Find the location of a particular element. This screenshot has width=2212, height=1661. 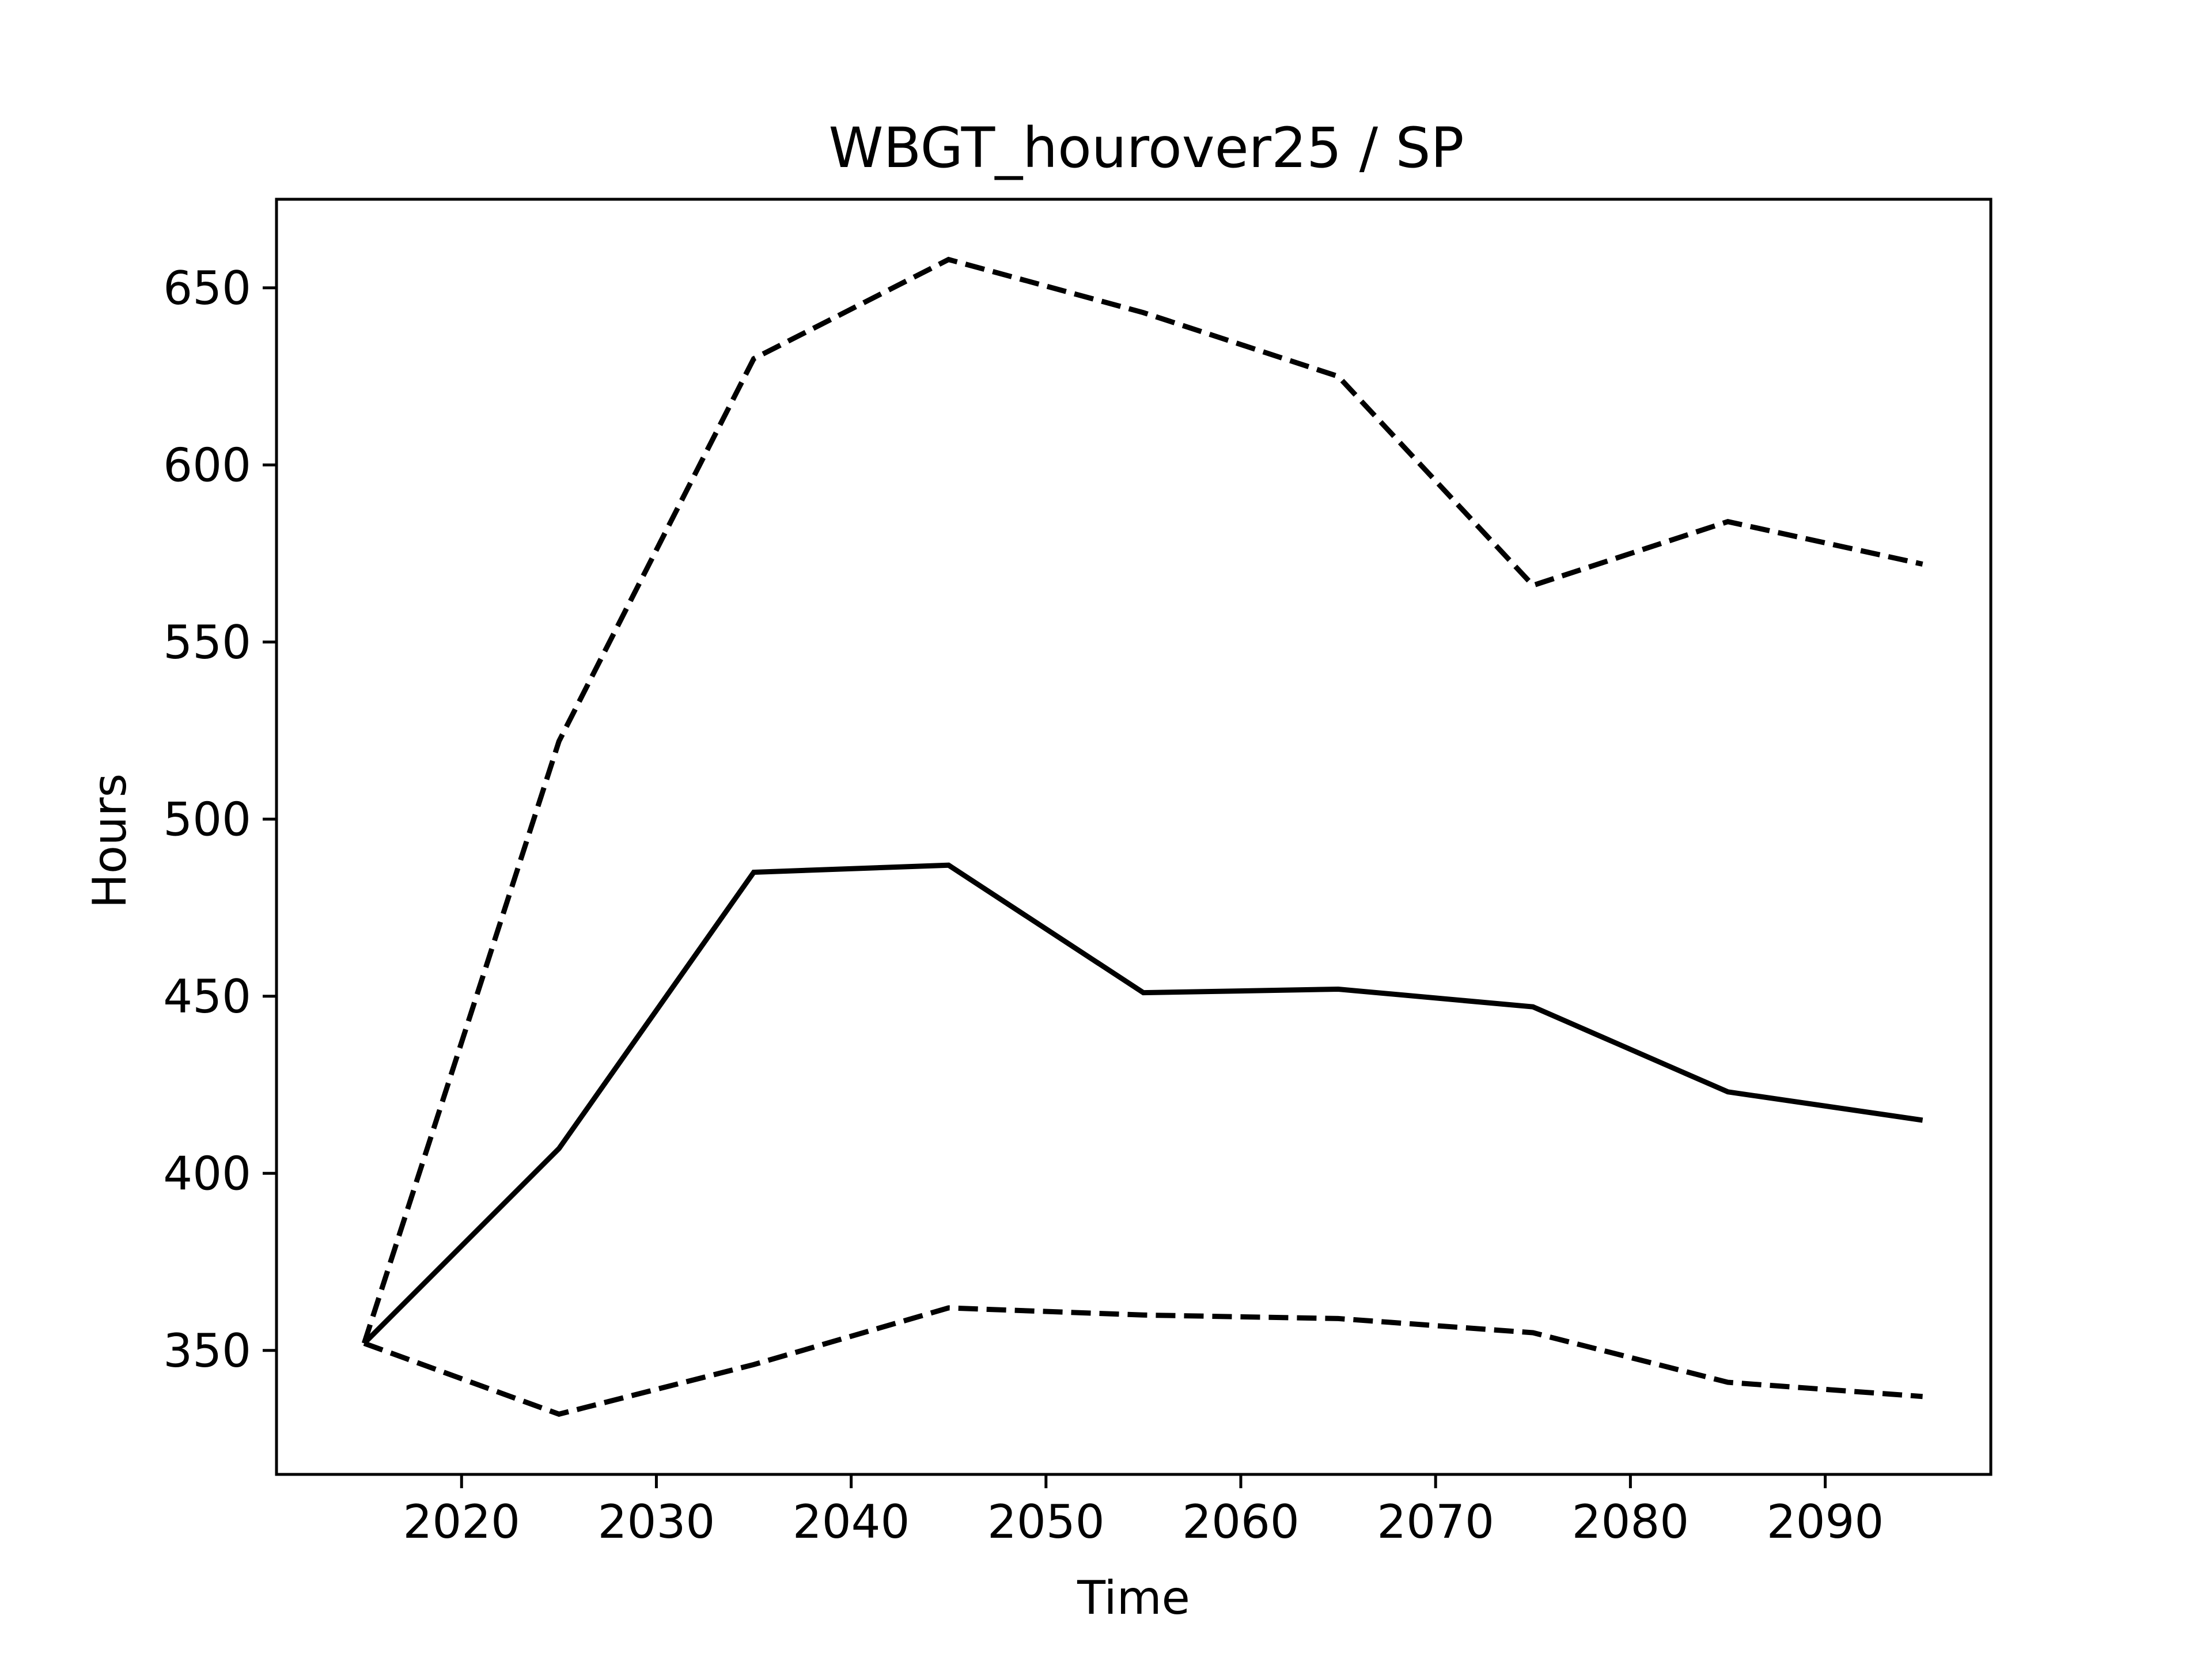

y-axis: 350 400 450 500 550 600 650 is located at coordinates (219, 819).